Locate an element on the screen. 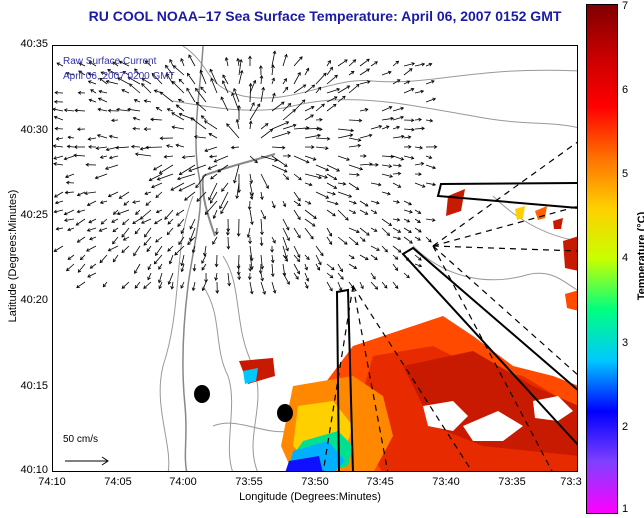  y-tick-label: 40:15 is located at coordinates (34, 386).